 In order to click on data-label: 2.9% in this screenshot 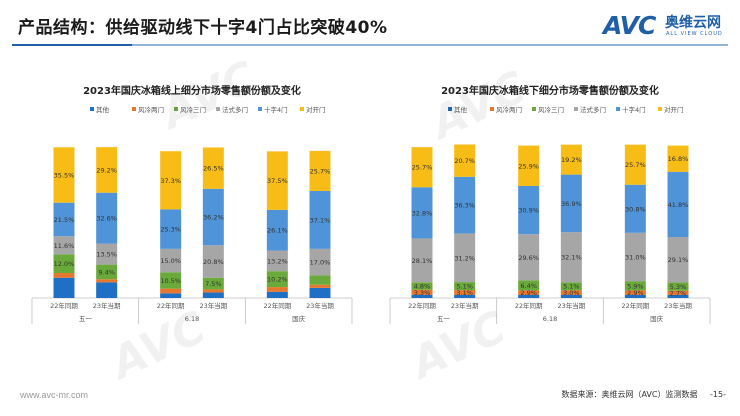, I will do `click(528, 293)`.